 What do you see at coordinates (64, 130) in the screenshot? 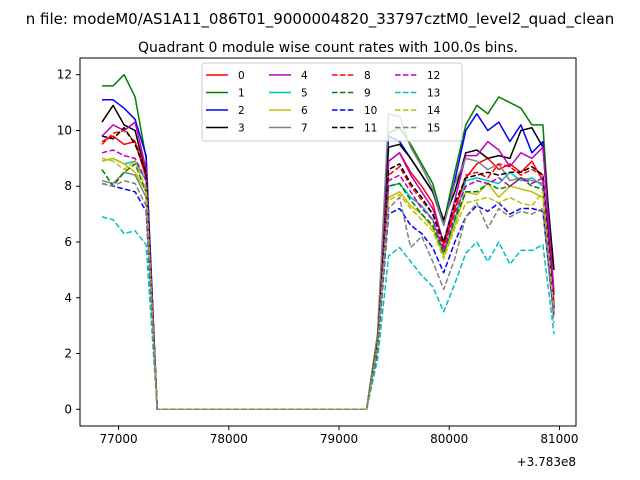
I see `y-tick-label: 10` at bounding box center [64, 130].